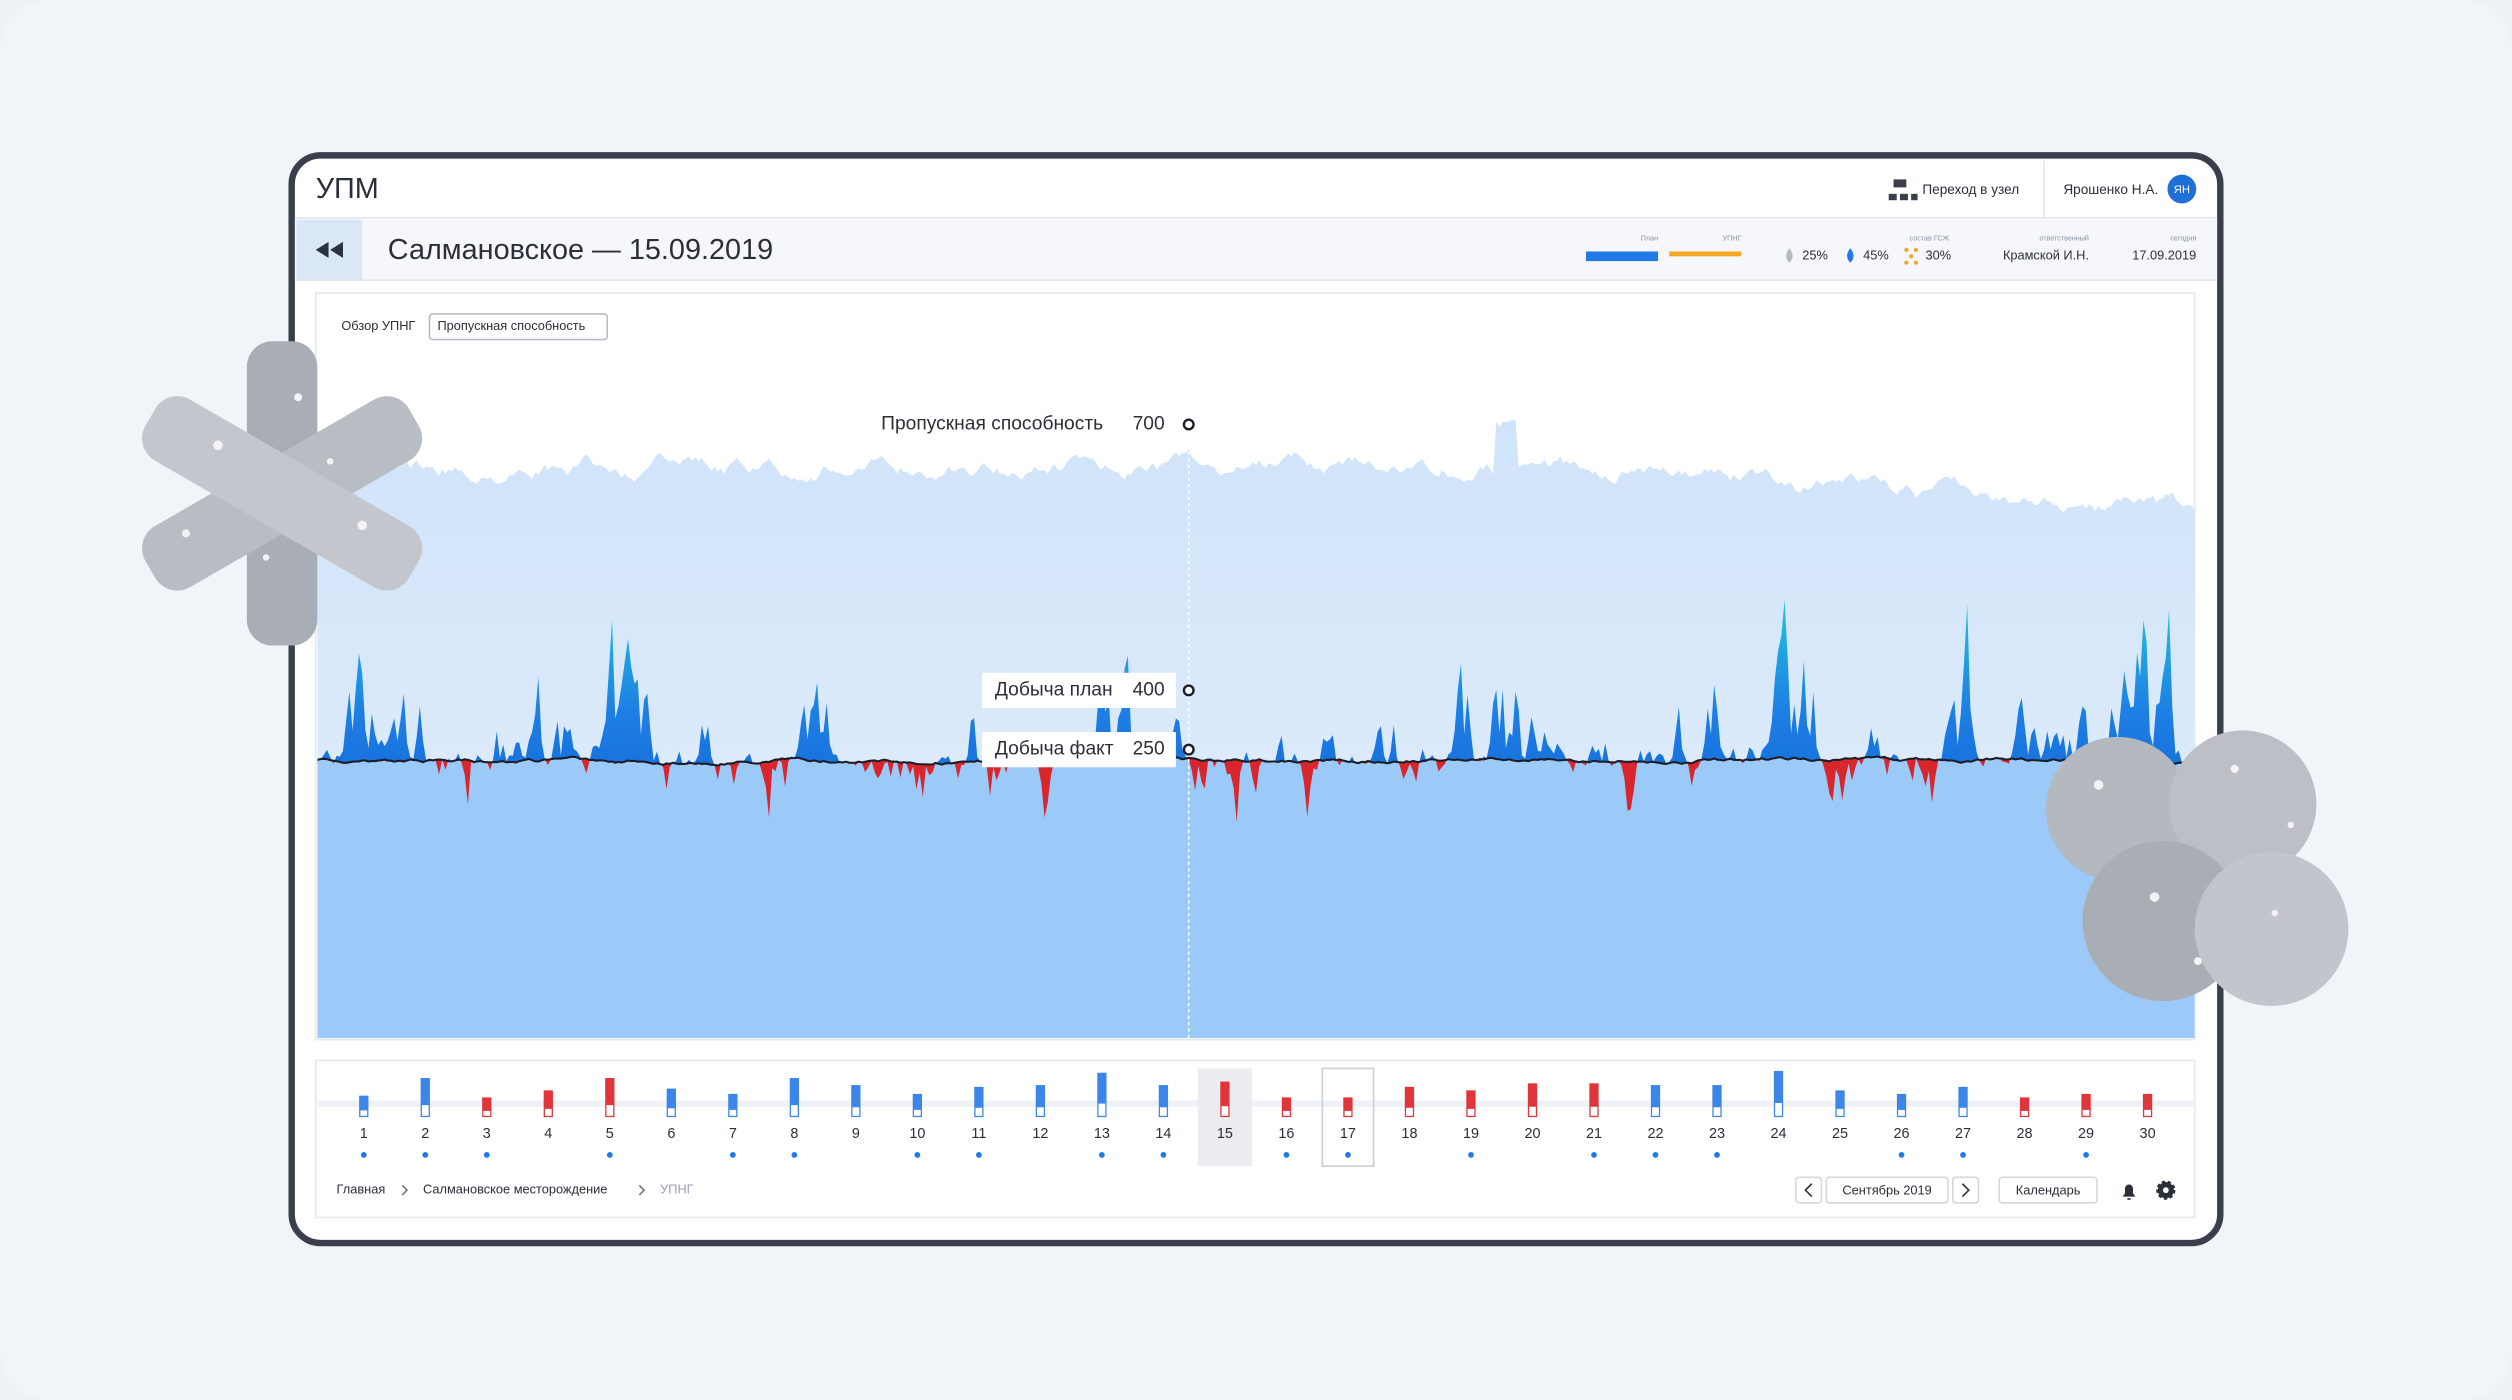  What do you see at coordinates (2129, 1192) in the screenshot?
I see `bell-icon` at bounding box center [2129, 1192].